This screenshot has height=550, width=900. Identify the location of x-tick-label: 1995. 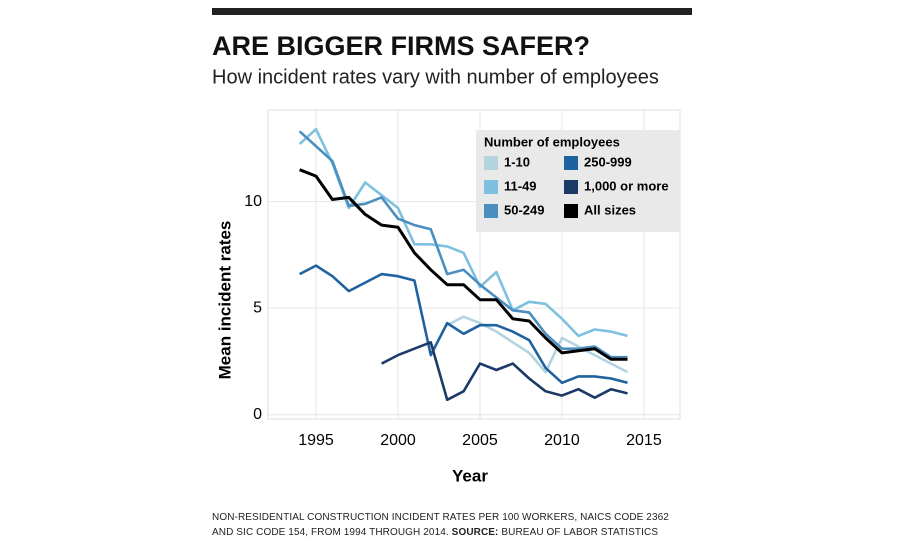
(316, 440).